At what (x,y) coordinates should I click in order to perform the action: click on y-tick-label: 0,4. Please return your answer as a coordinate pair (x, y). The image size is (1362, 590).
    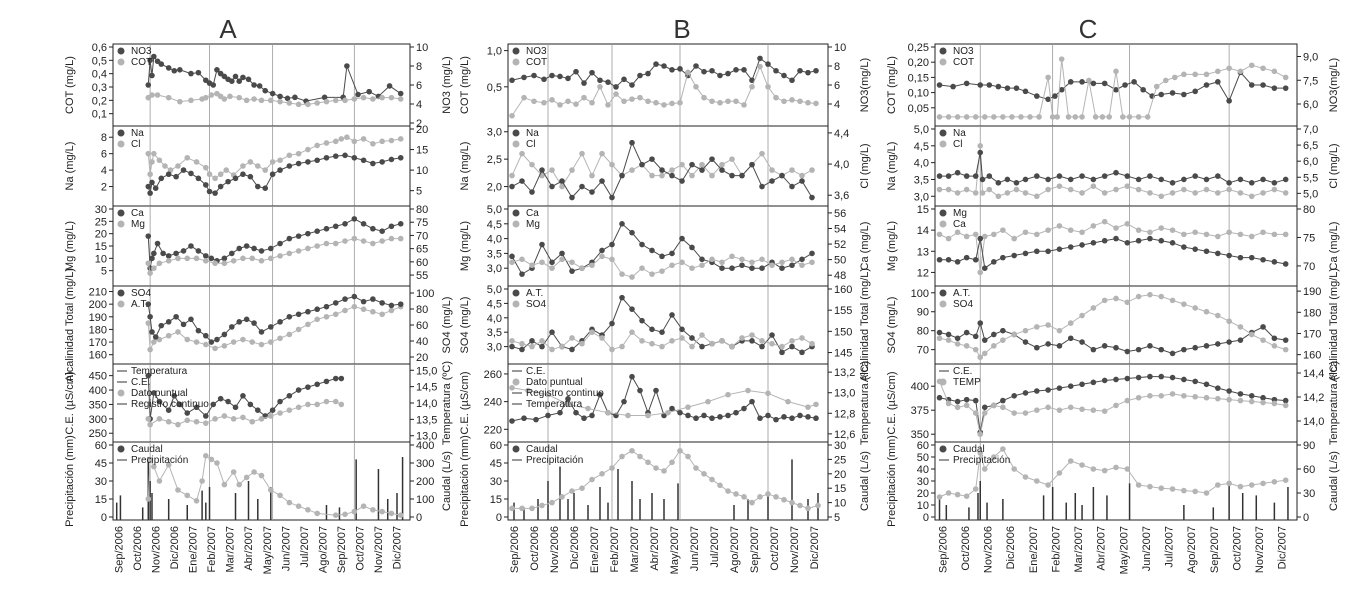
    Looking at the image, I should click on (99, 75).